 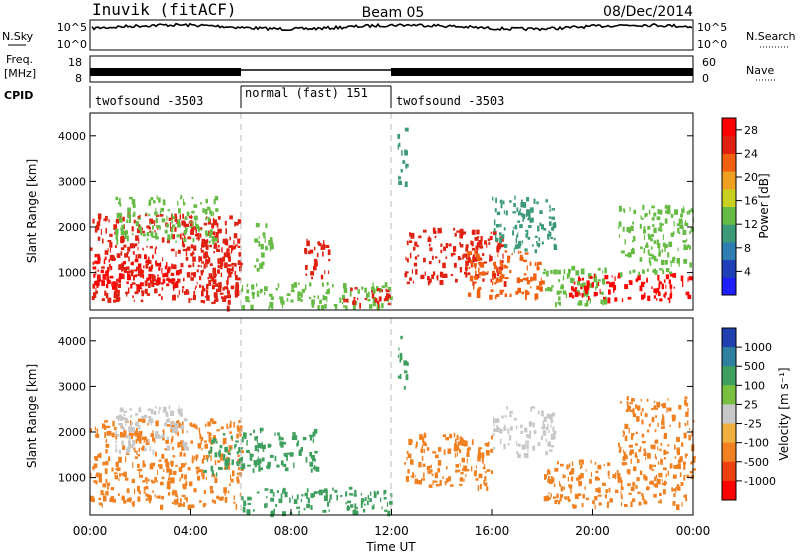 I want to click on velocity-colorbar-label: Velocity [m s⁻¹], so click(x=784, y=413).